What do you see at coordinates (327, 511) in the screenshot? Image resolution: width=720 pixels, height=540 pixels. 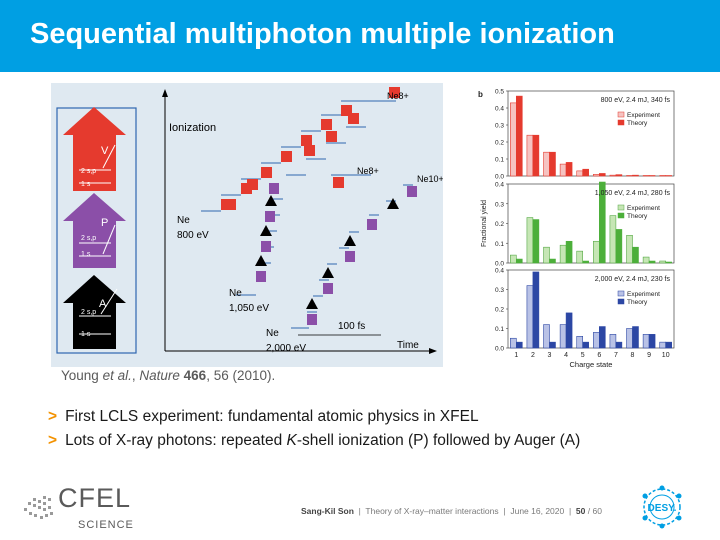 I see `footer-author: Sang-Kil Son` at bounding box center [327, 511].